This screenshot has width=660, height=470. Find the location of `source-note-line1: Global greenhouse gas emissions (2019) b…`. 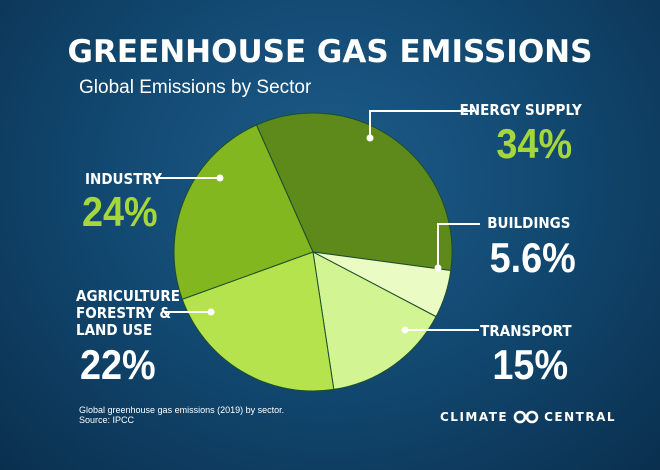

source-note-line1: Global greenhouse gas emissions (2019) b… is located at coordinates (182, 410).